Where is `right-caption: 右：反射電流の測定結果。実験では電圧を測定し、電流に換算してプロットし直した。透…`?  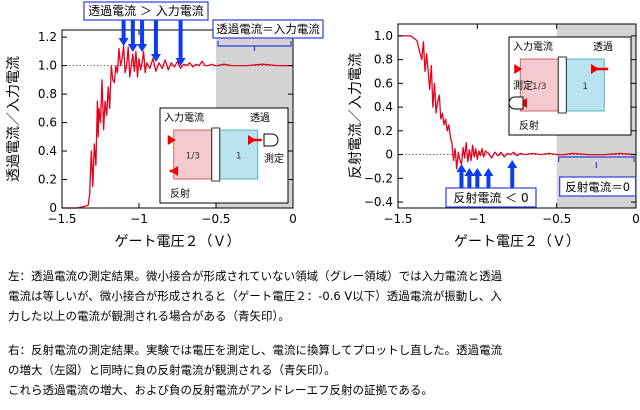
right-caption: 右：反射電流の測定結果。実験では電圧を測定し、電流に換算してプロットし直した。透… is located at coordinates (320, 370).